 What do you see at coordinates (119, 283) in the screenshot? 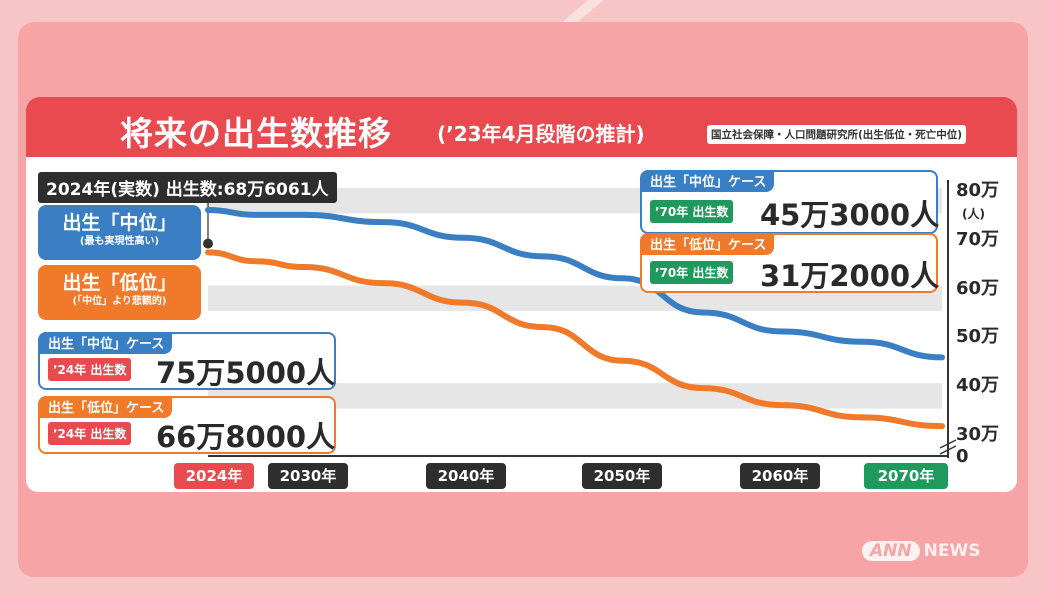
I see `legend-low-label: 出生「低位」` at bounding box center [119, 283].